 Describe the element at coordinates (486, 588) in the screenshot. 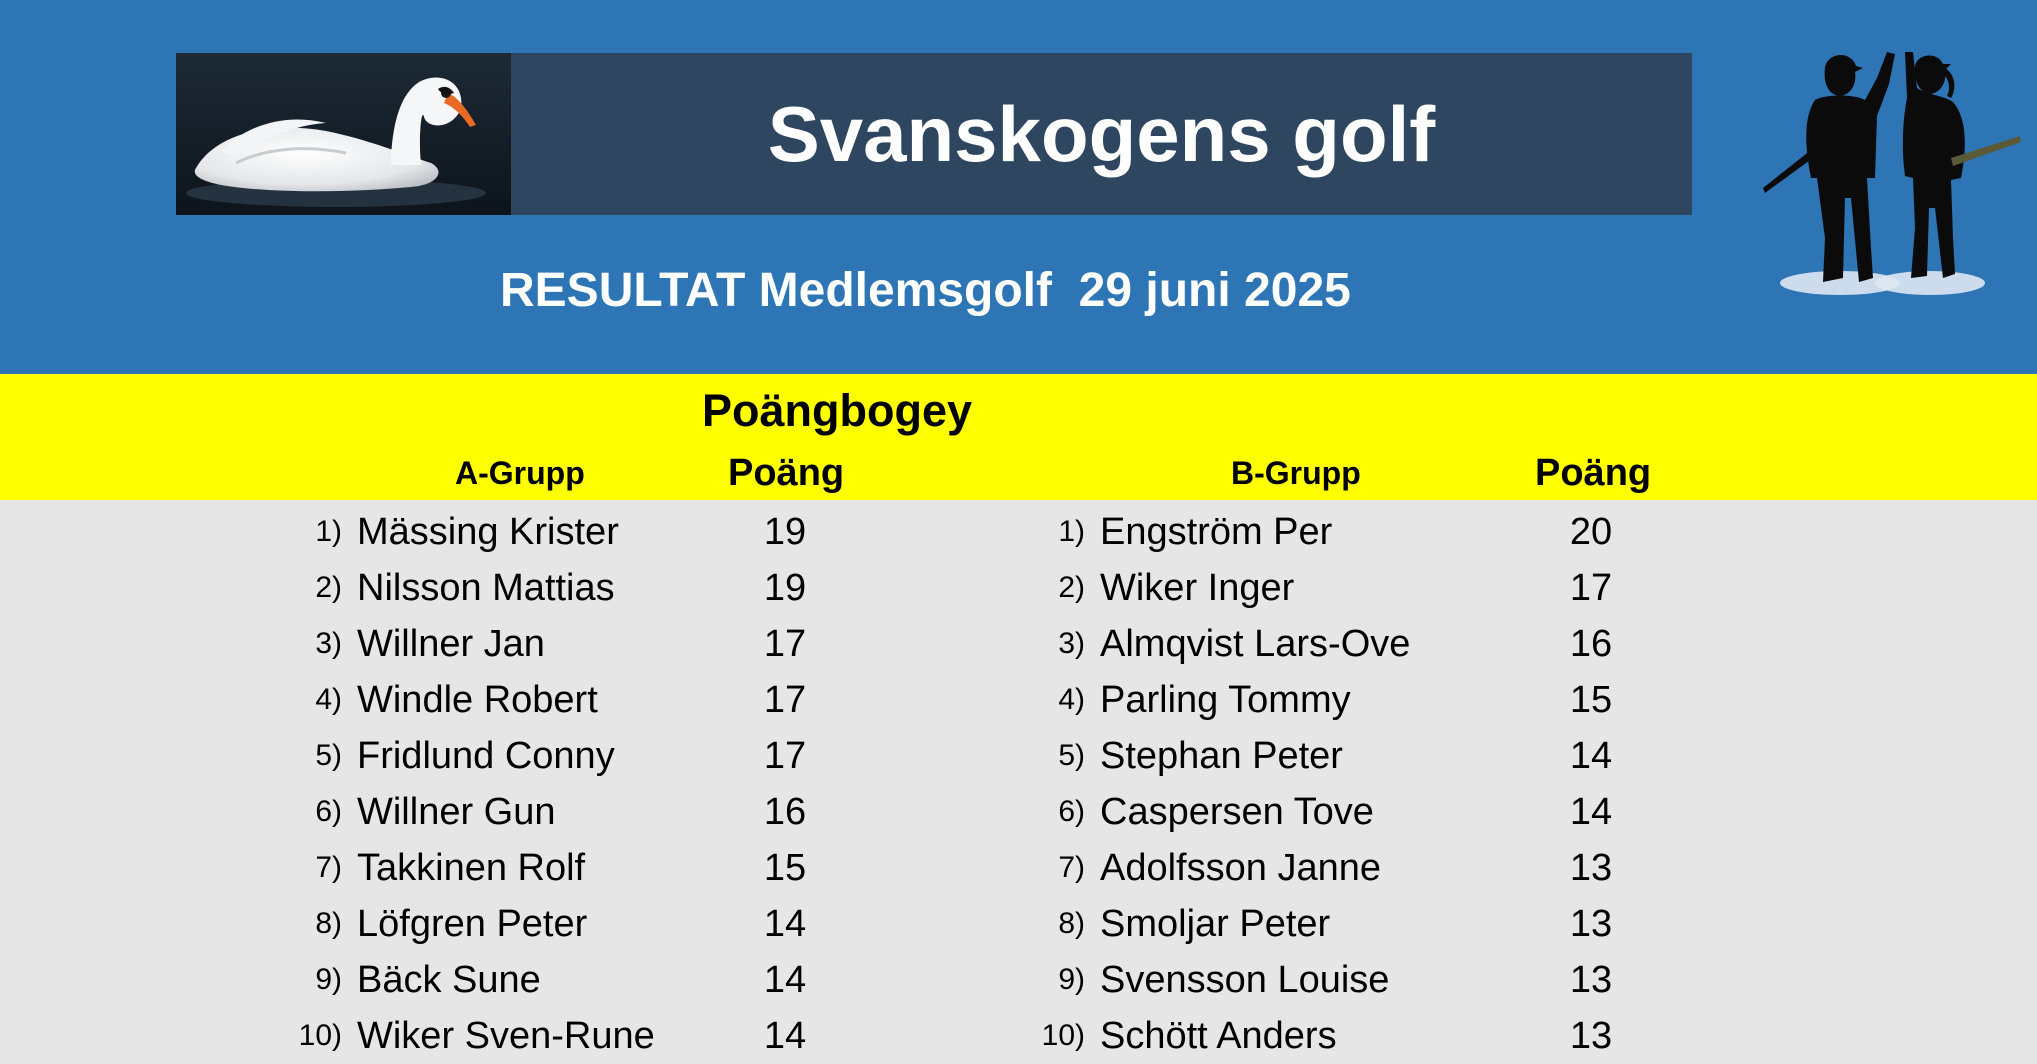

I see `player-name: Nilsson Mattias` at that location.